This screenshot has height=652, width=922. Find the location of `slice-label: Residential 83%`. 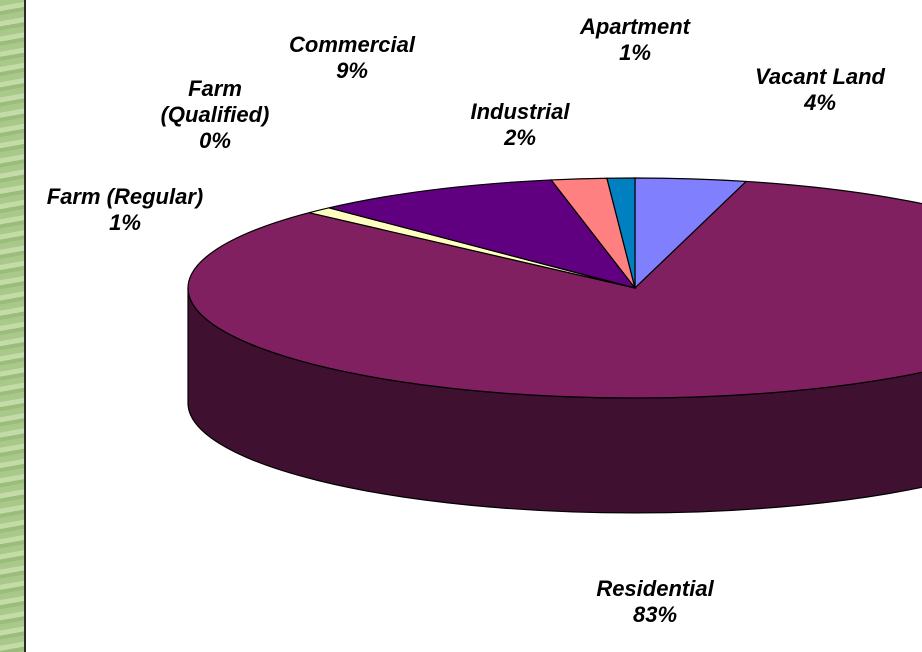

slice-label: Residential 83% is located at coordinates (655, 602).